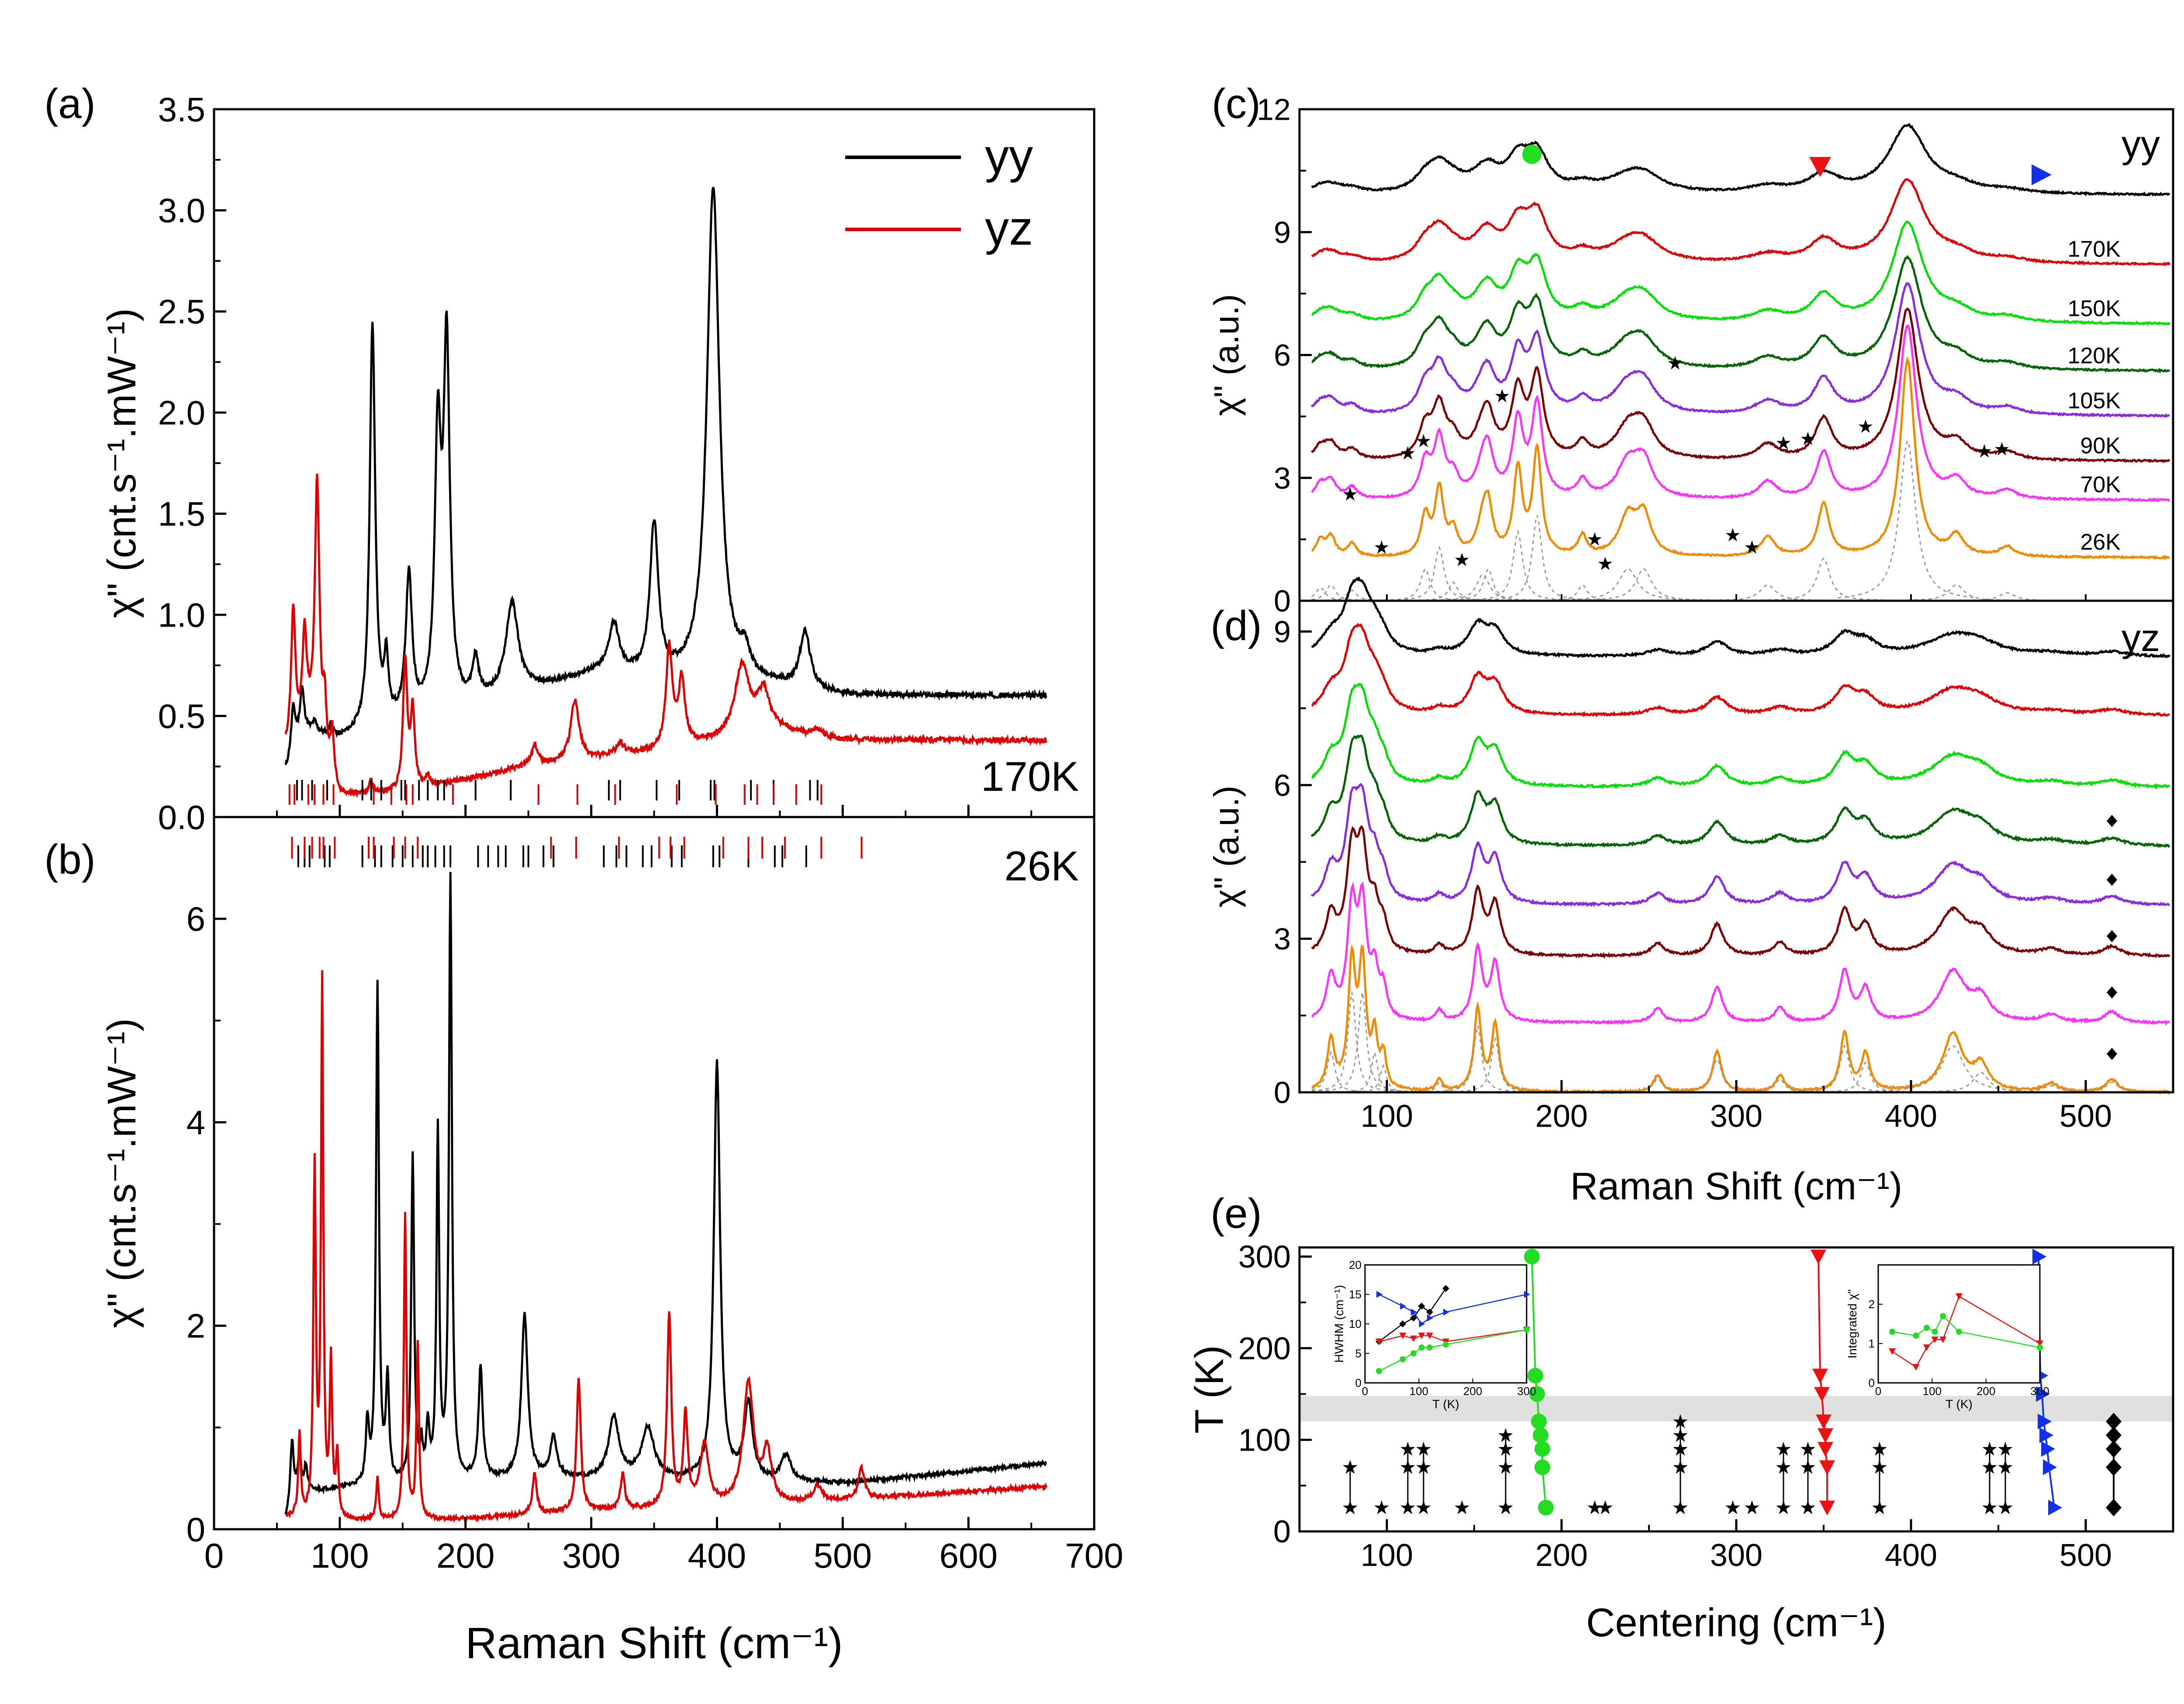  I want to click on legend-label-yy: yy, so click(1009, 156).